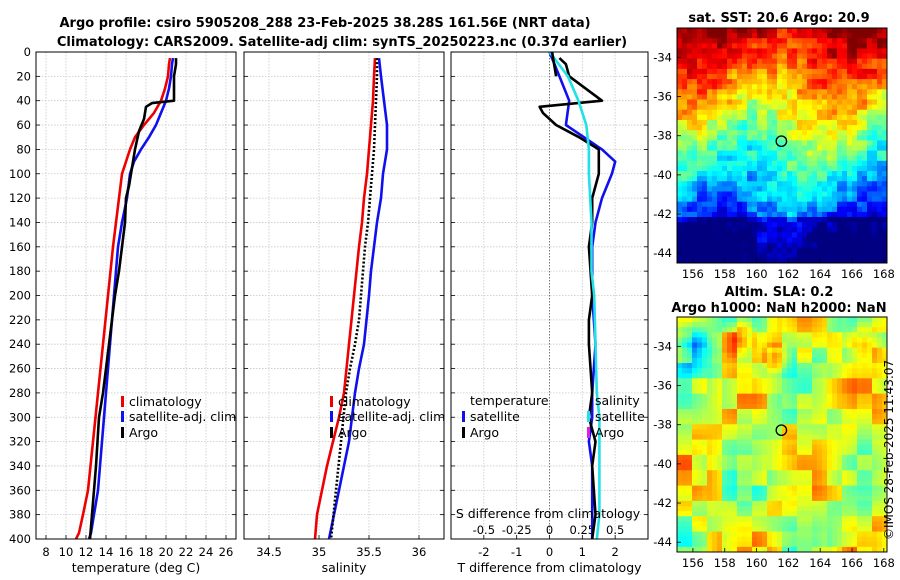  I want to click on x-tick-label: 160, so click(757, 274).